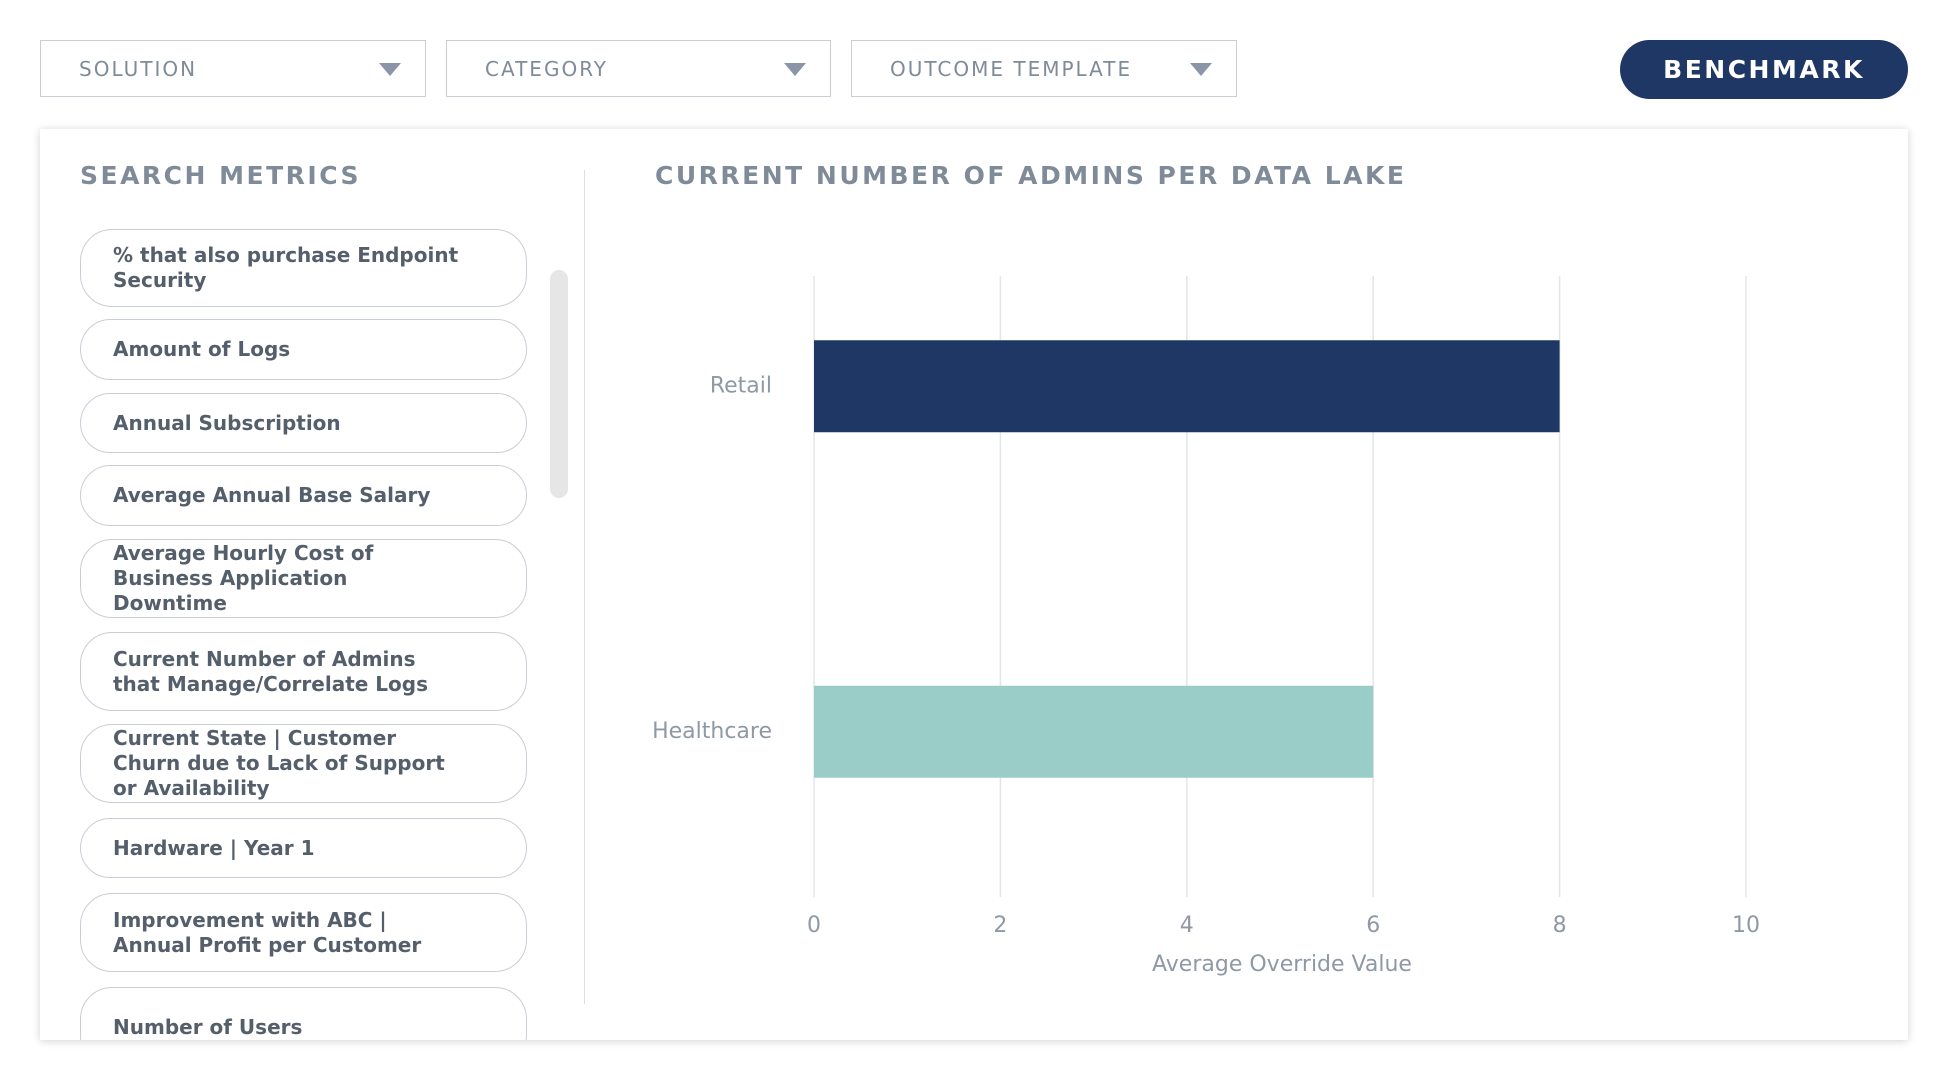  Describe the element at coordinates (1746, 925) in the screenshot. I see `x-tick-label: 10` at that location.